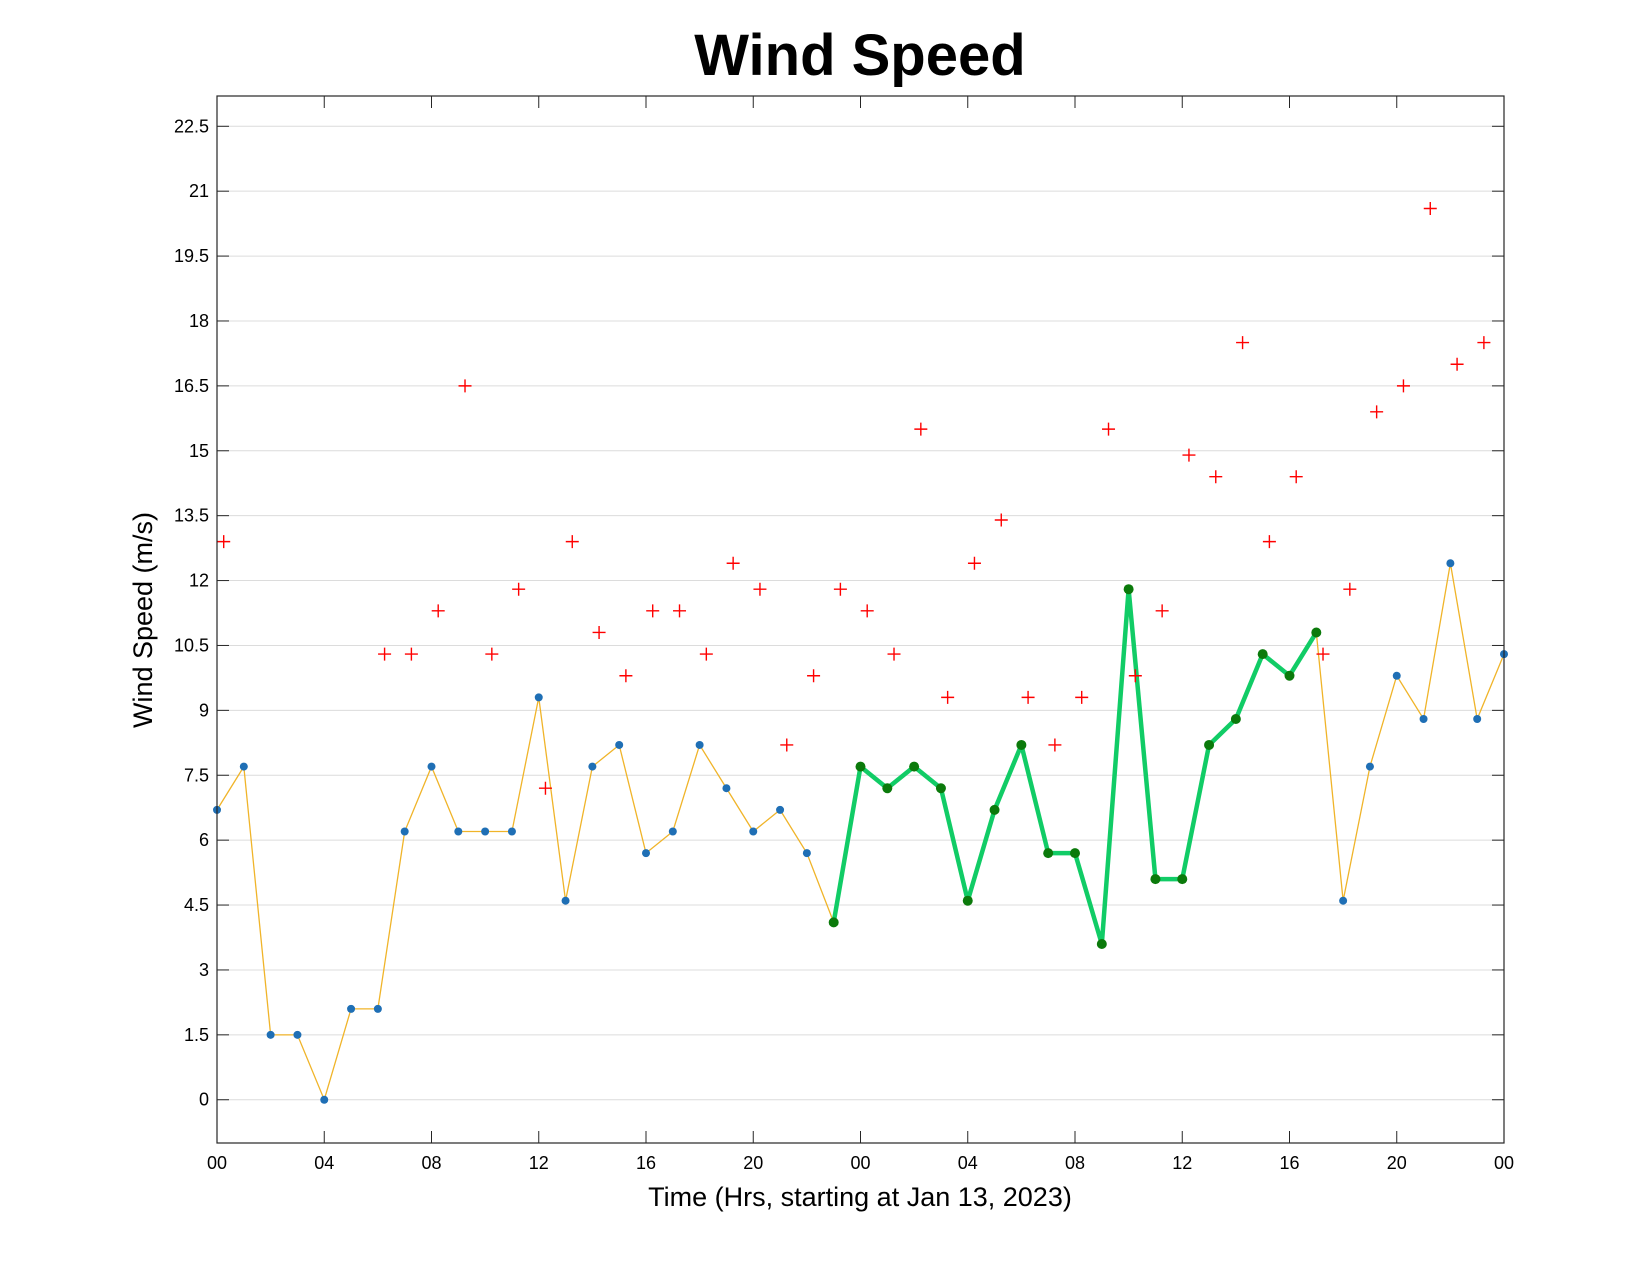 Image resolution: width=1650 pixels, height=1275 pixels. Describe the element at coordinates (199, 191) in the screenshot. I see `y-tick-label: 21` at that location.